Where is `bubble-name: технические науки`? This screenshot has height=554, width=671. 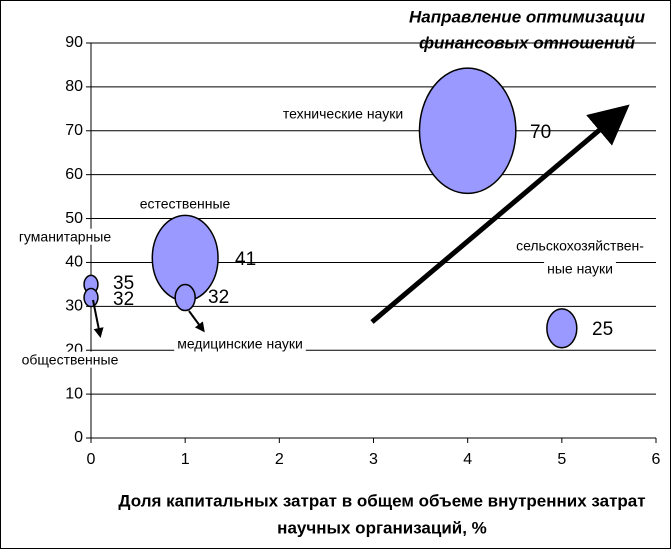 bubble-name: технические науки is located at coordinates (343, 114).